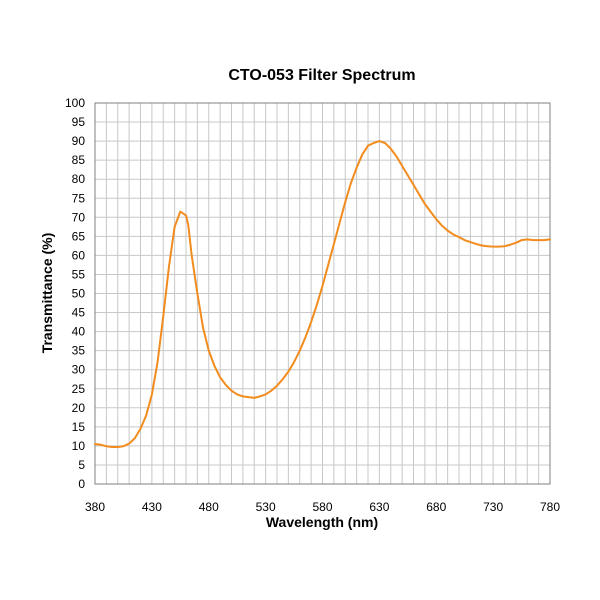  I want to click on y-tick-label: 80, so click(79, 179).